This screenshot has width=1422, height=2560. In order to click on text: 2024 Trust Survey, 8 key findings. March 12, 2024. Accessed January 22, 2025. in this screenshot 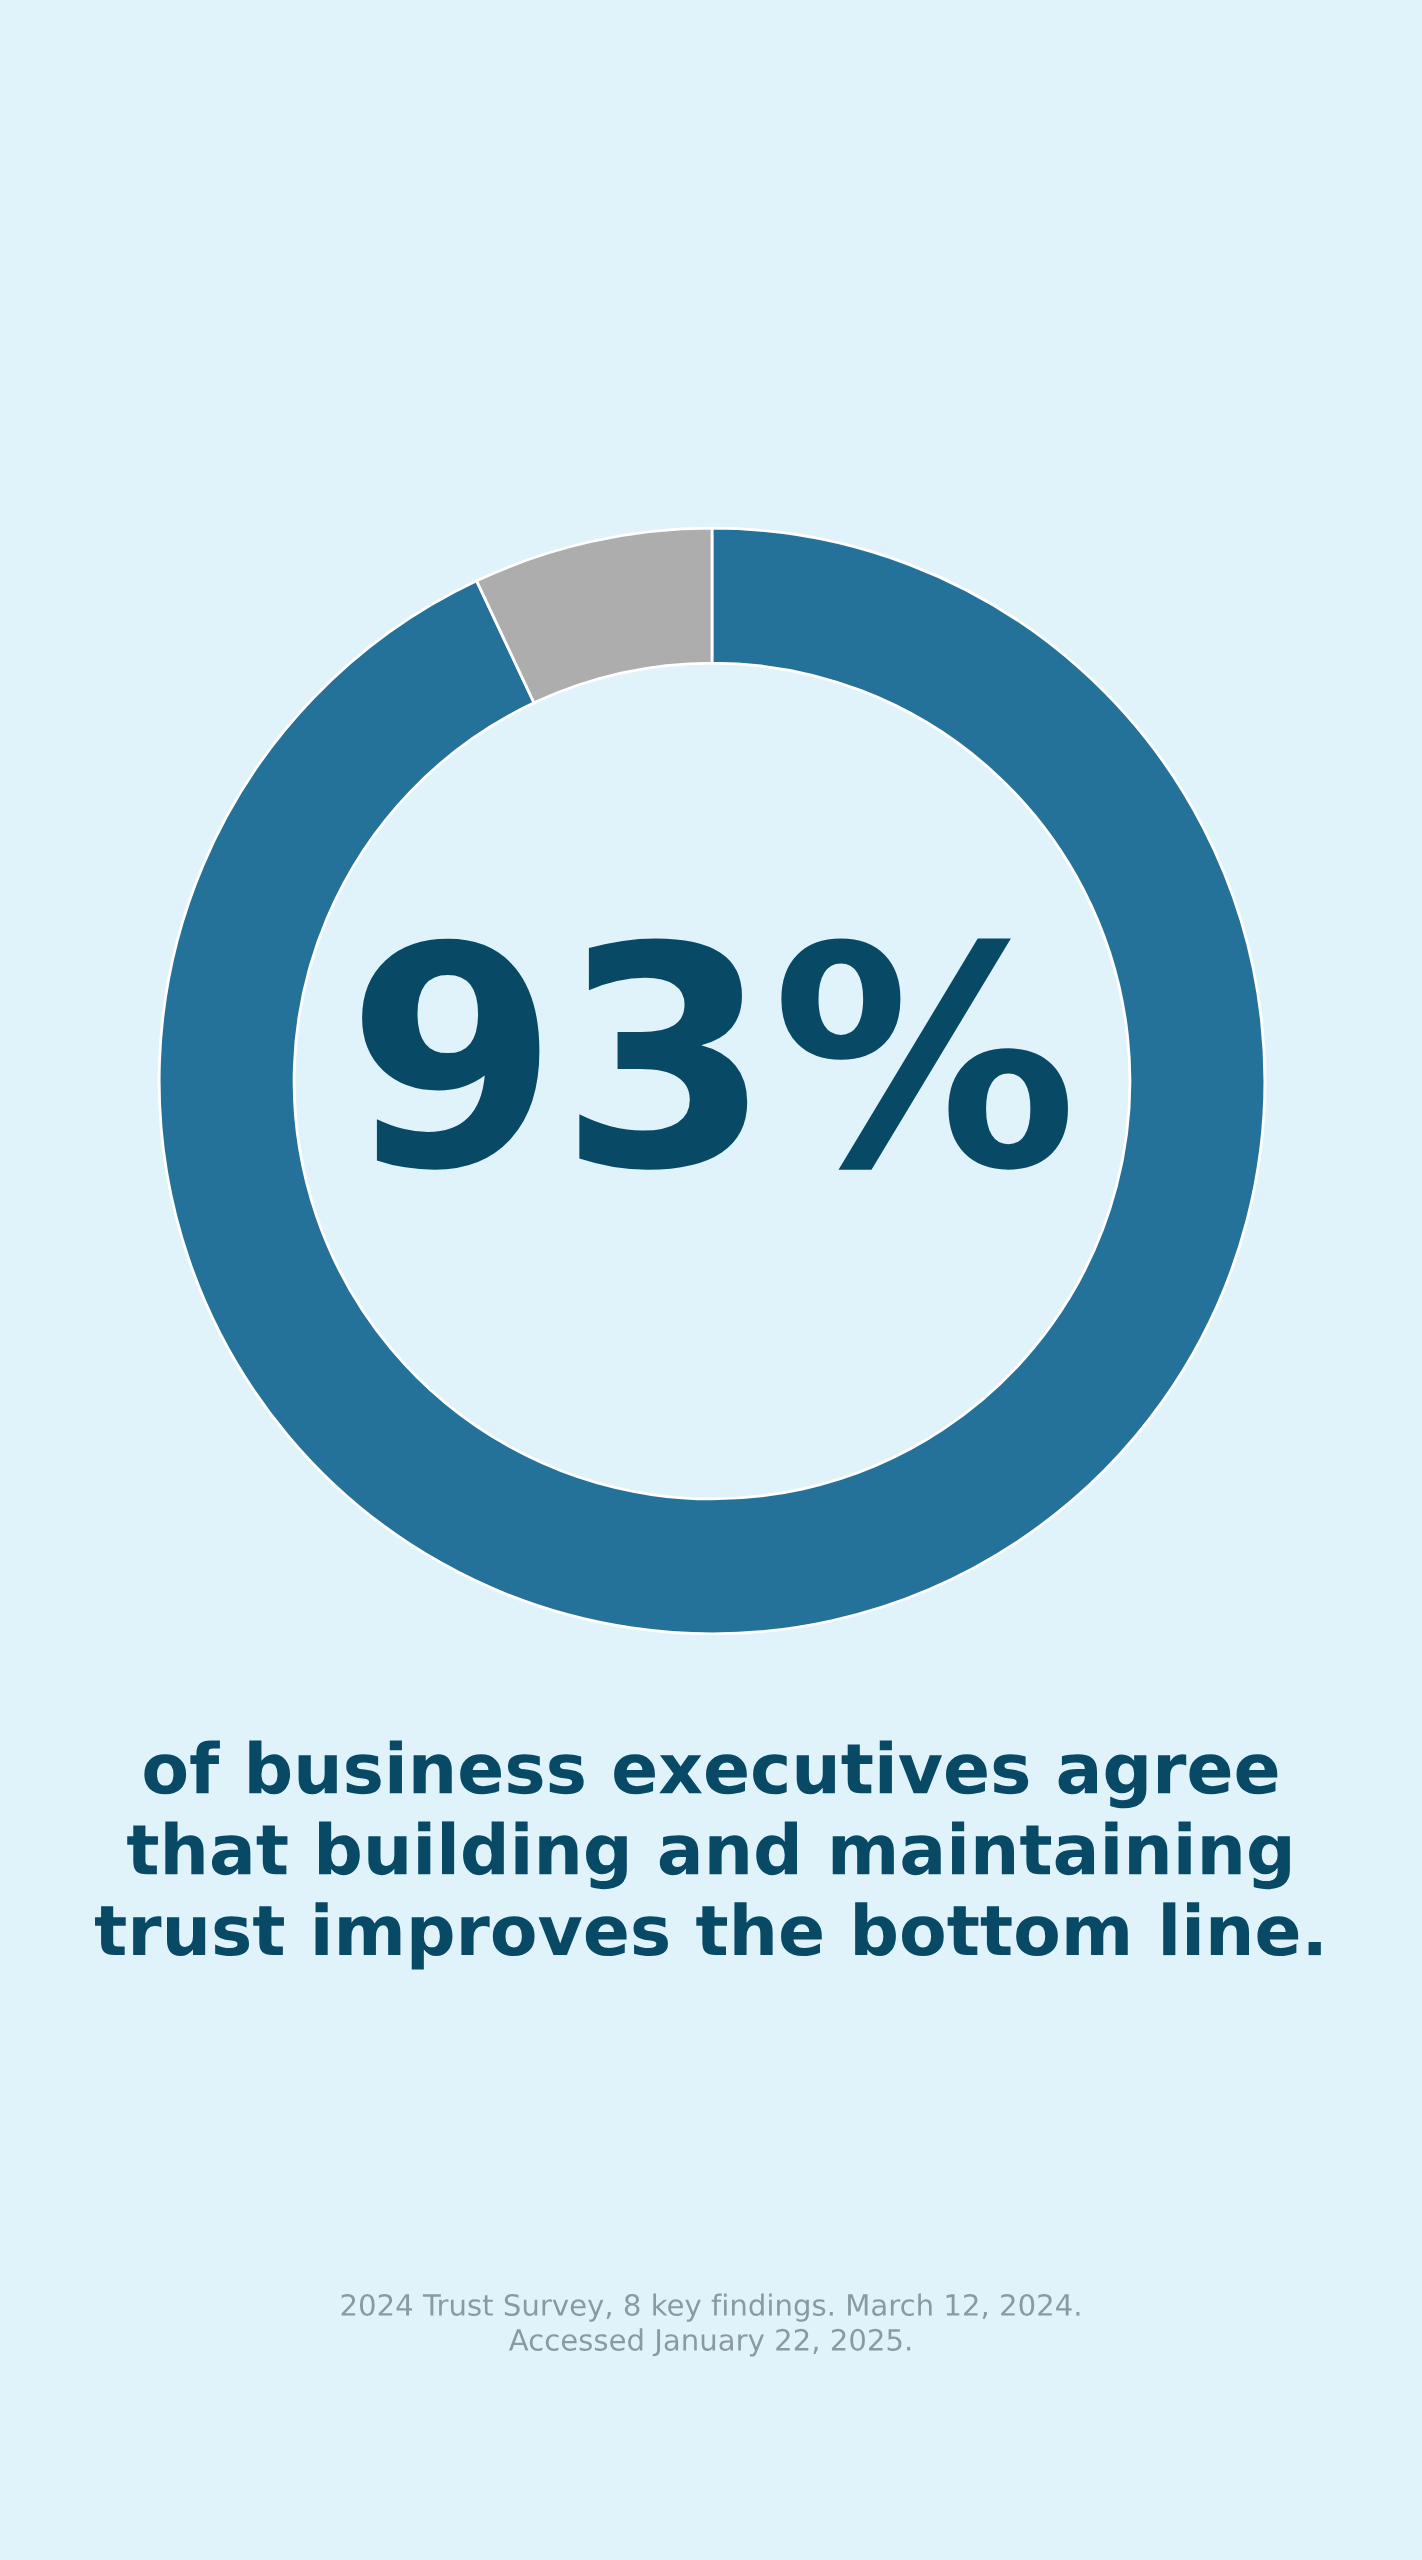, I will do `click(710, 2325)`.